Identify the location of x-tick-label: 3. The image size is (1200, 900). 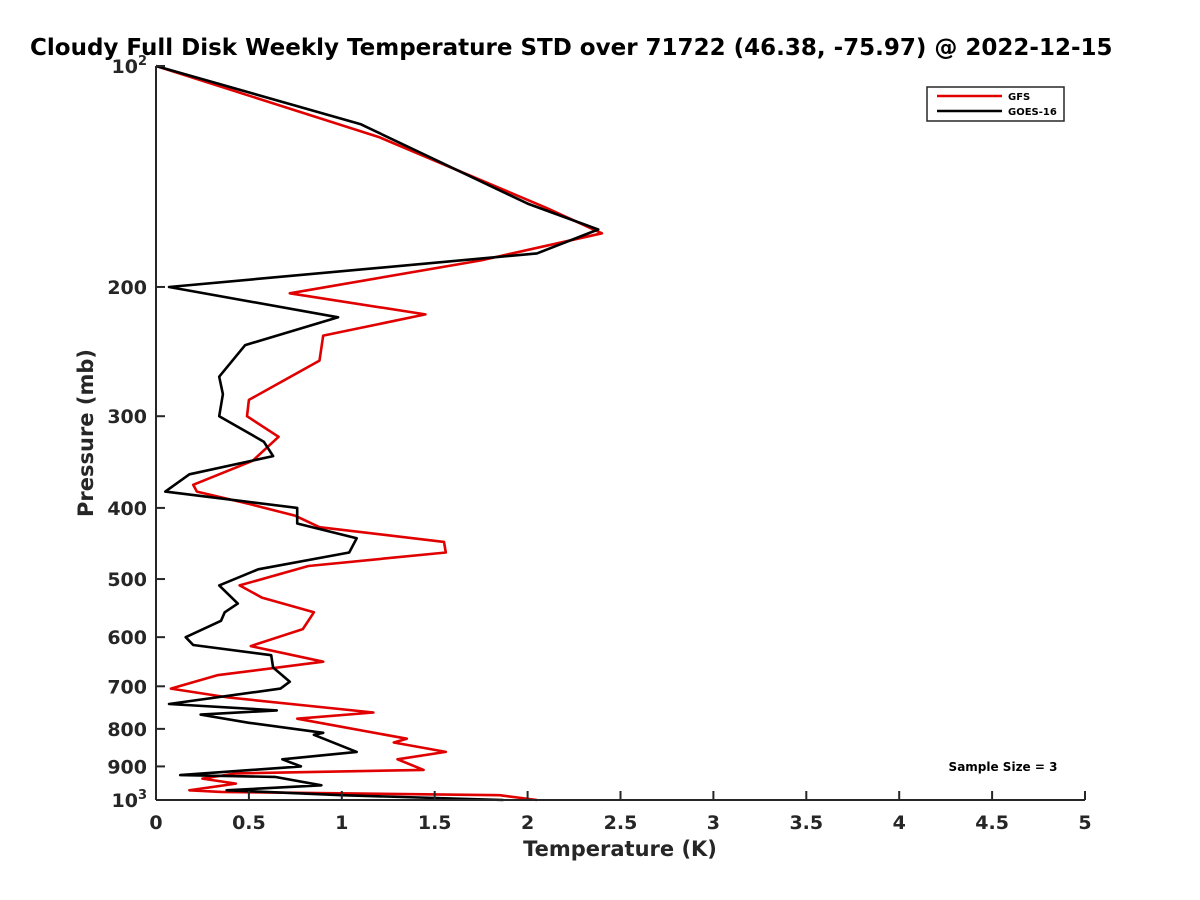
(713, 823).